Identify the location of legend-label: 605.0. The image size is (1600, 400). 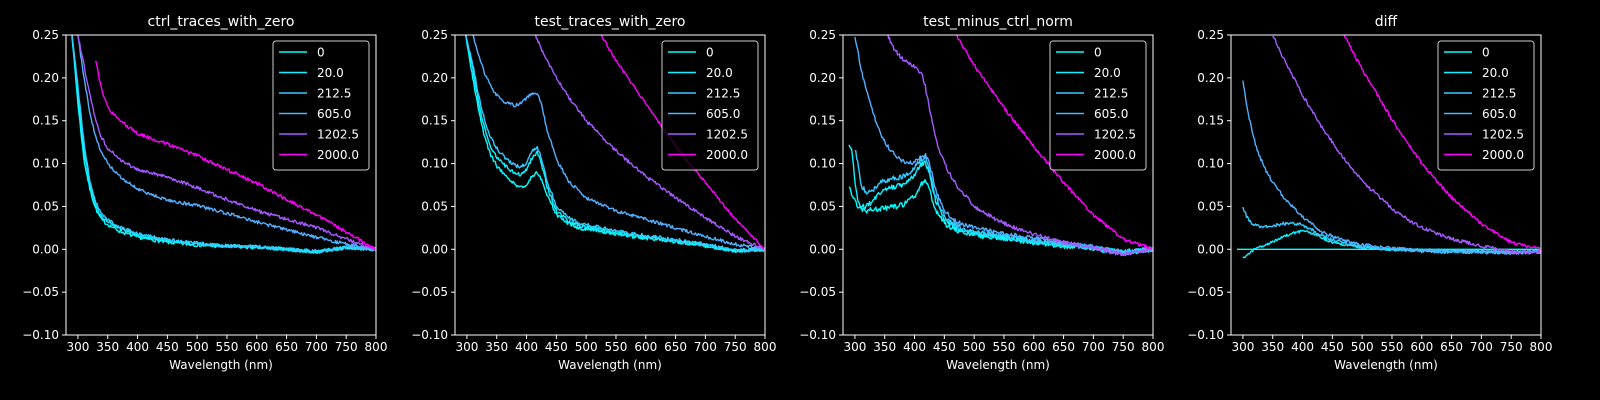
(1111, 114).